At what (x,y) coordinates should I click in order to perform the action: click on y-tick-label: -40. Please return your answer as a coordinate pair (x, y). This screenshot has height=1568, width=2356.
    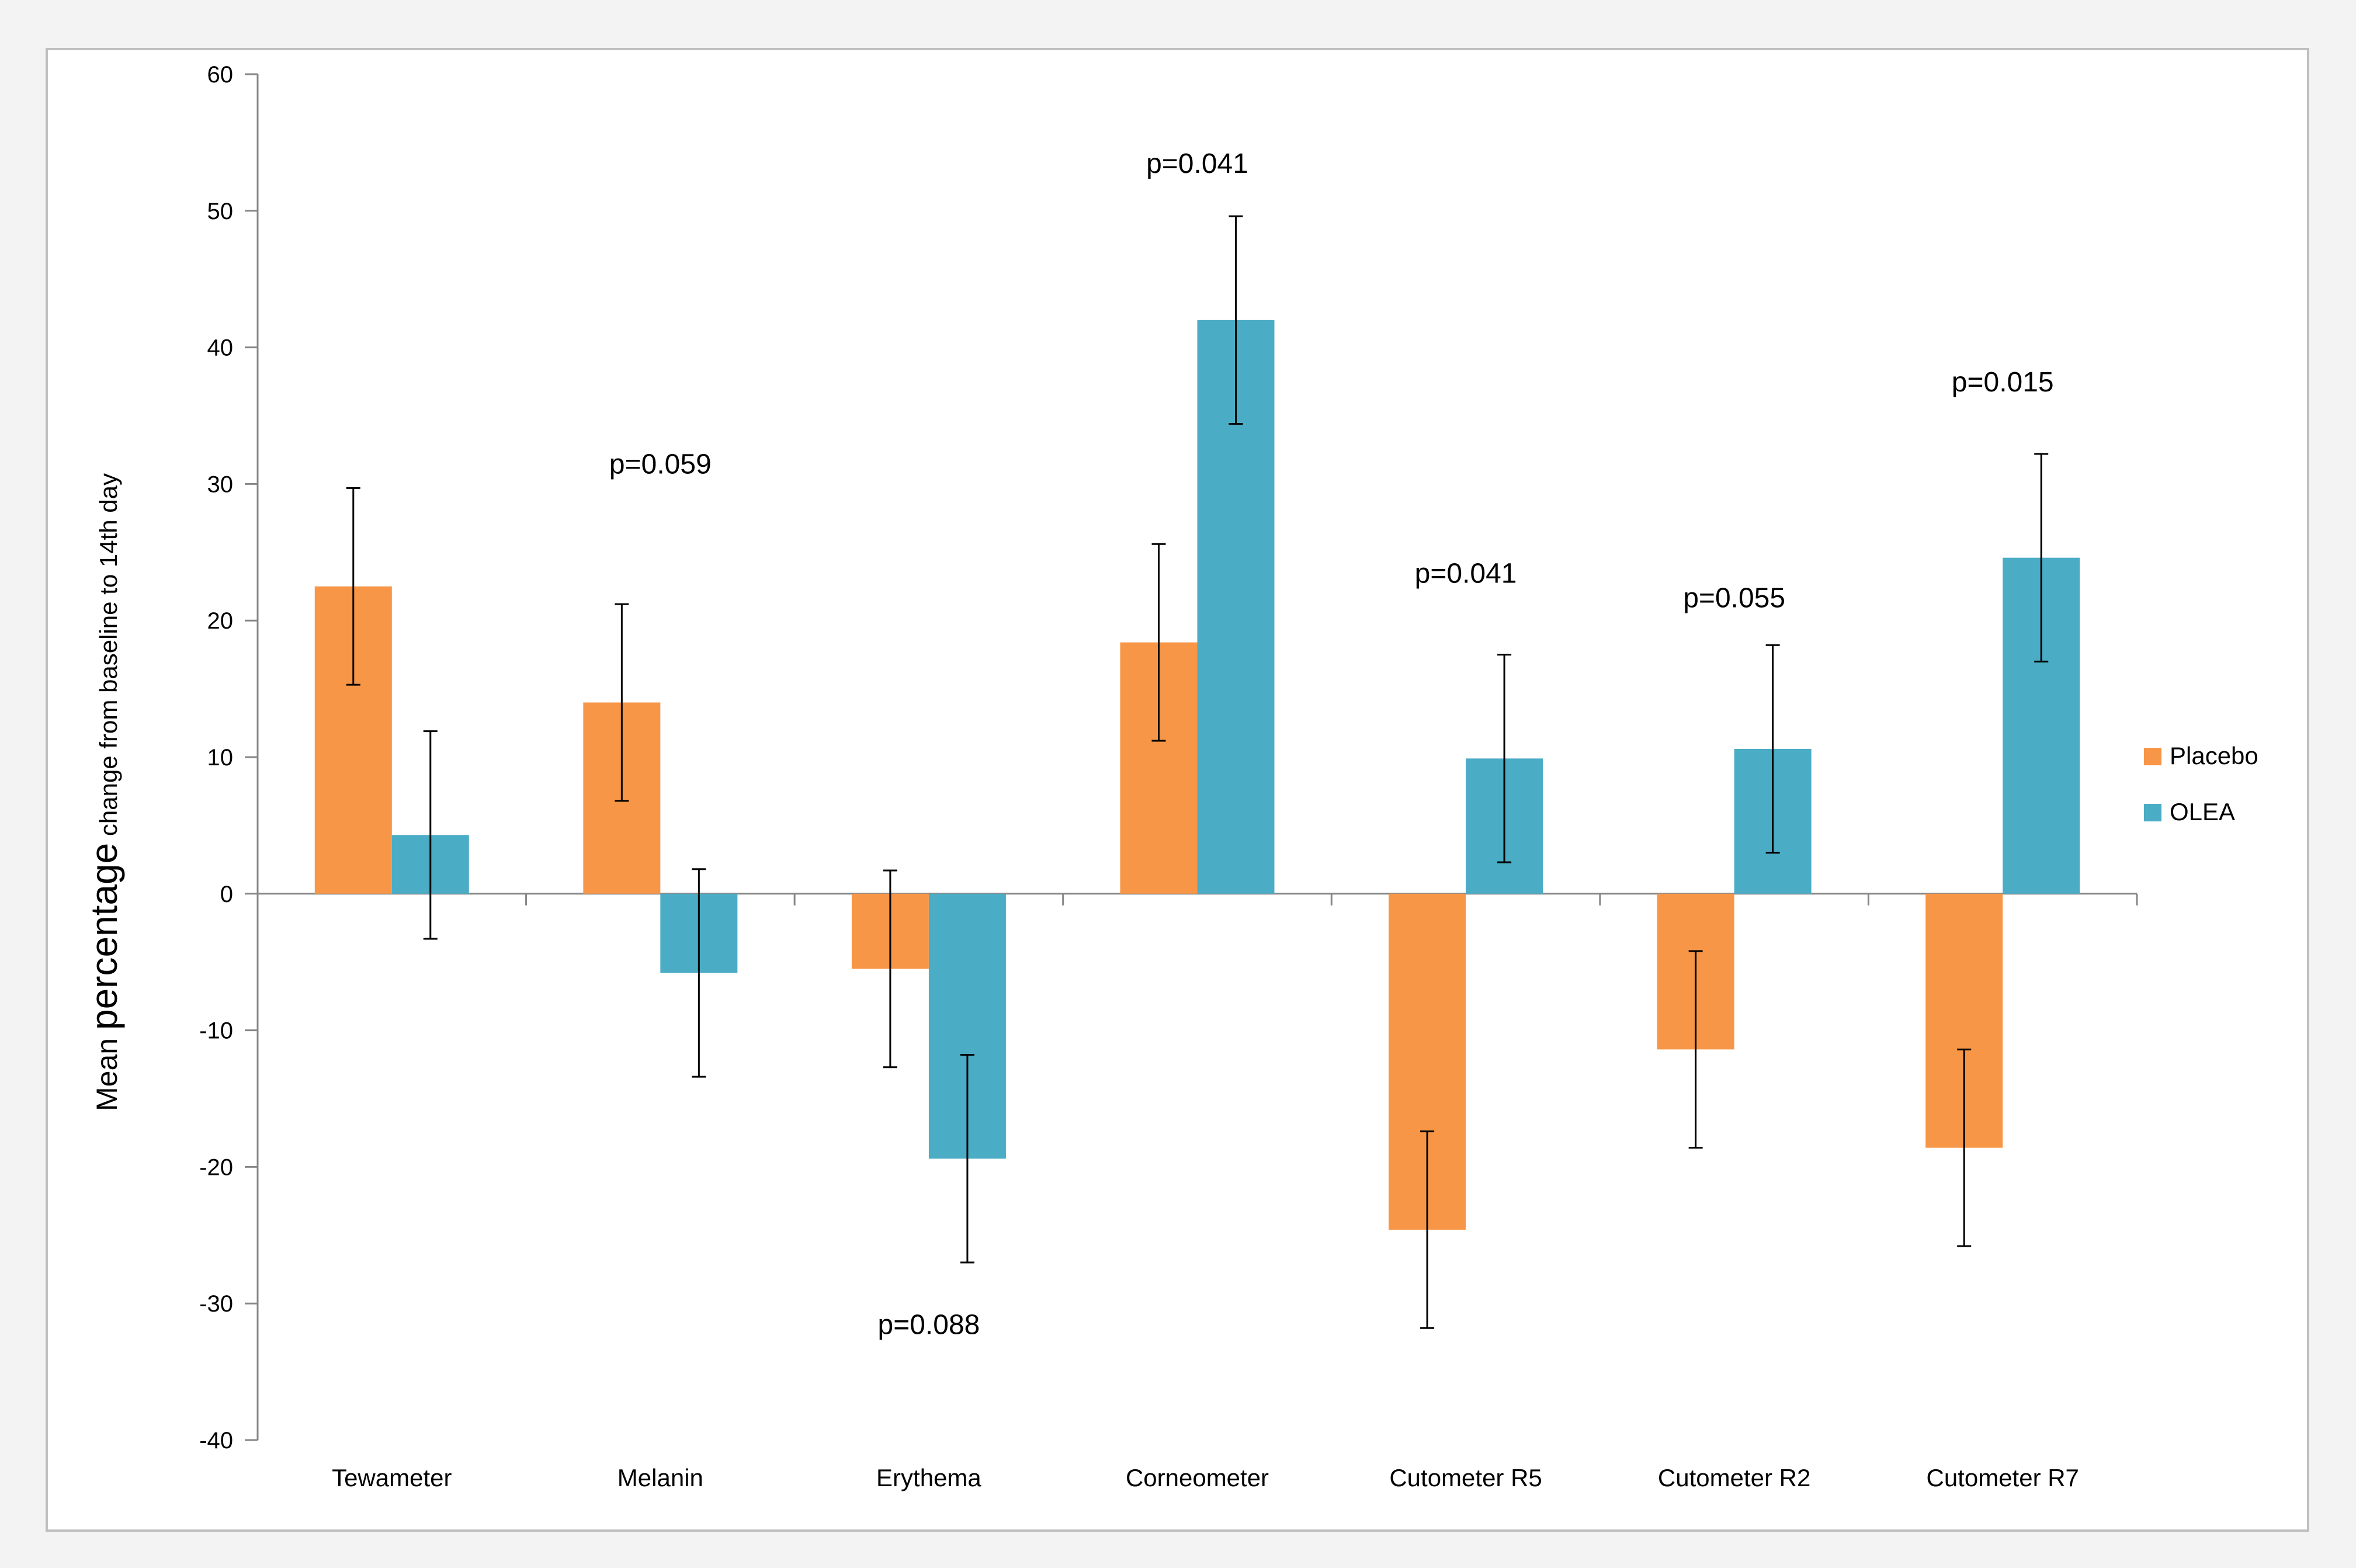
    Looking at the image, I should click on (216, 1441).